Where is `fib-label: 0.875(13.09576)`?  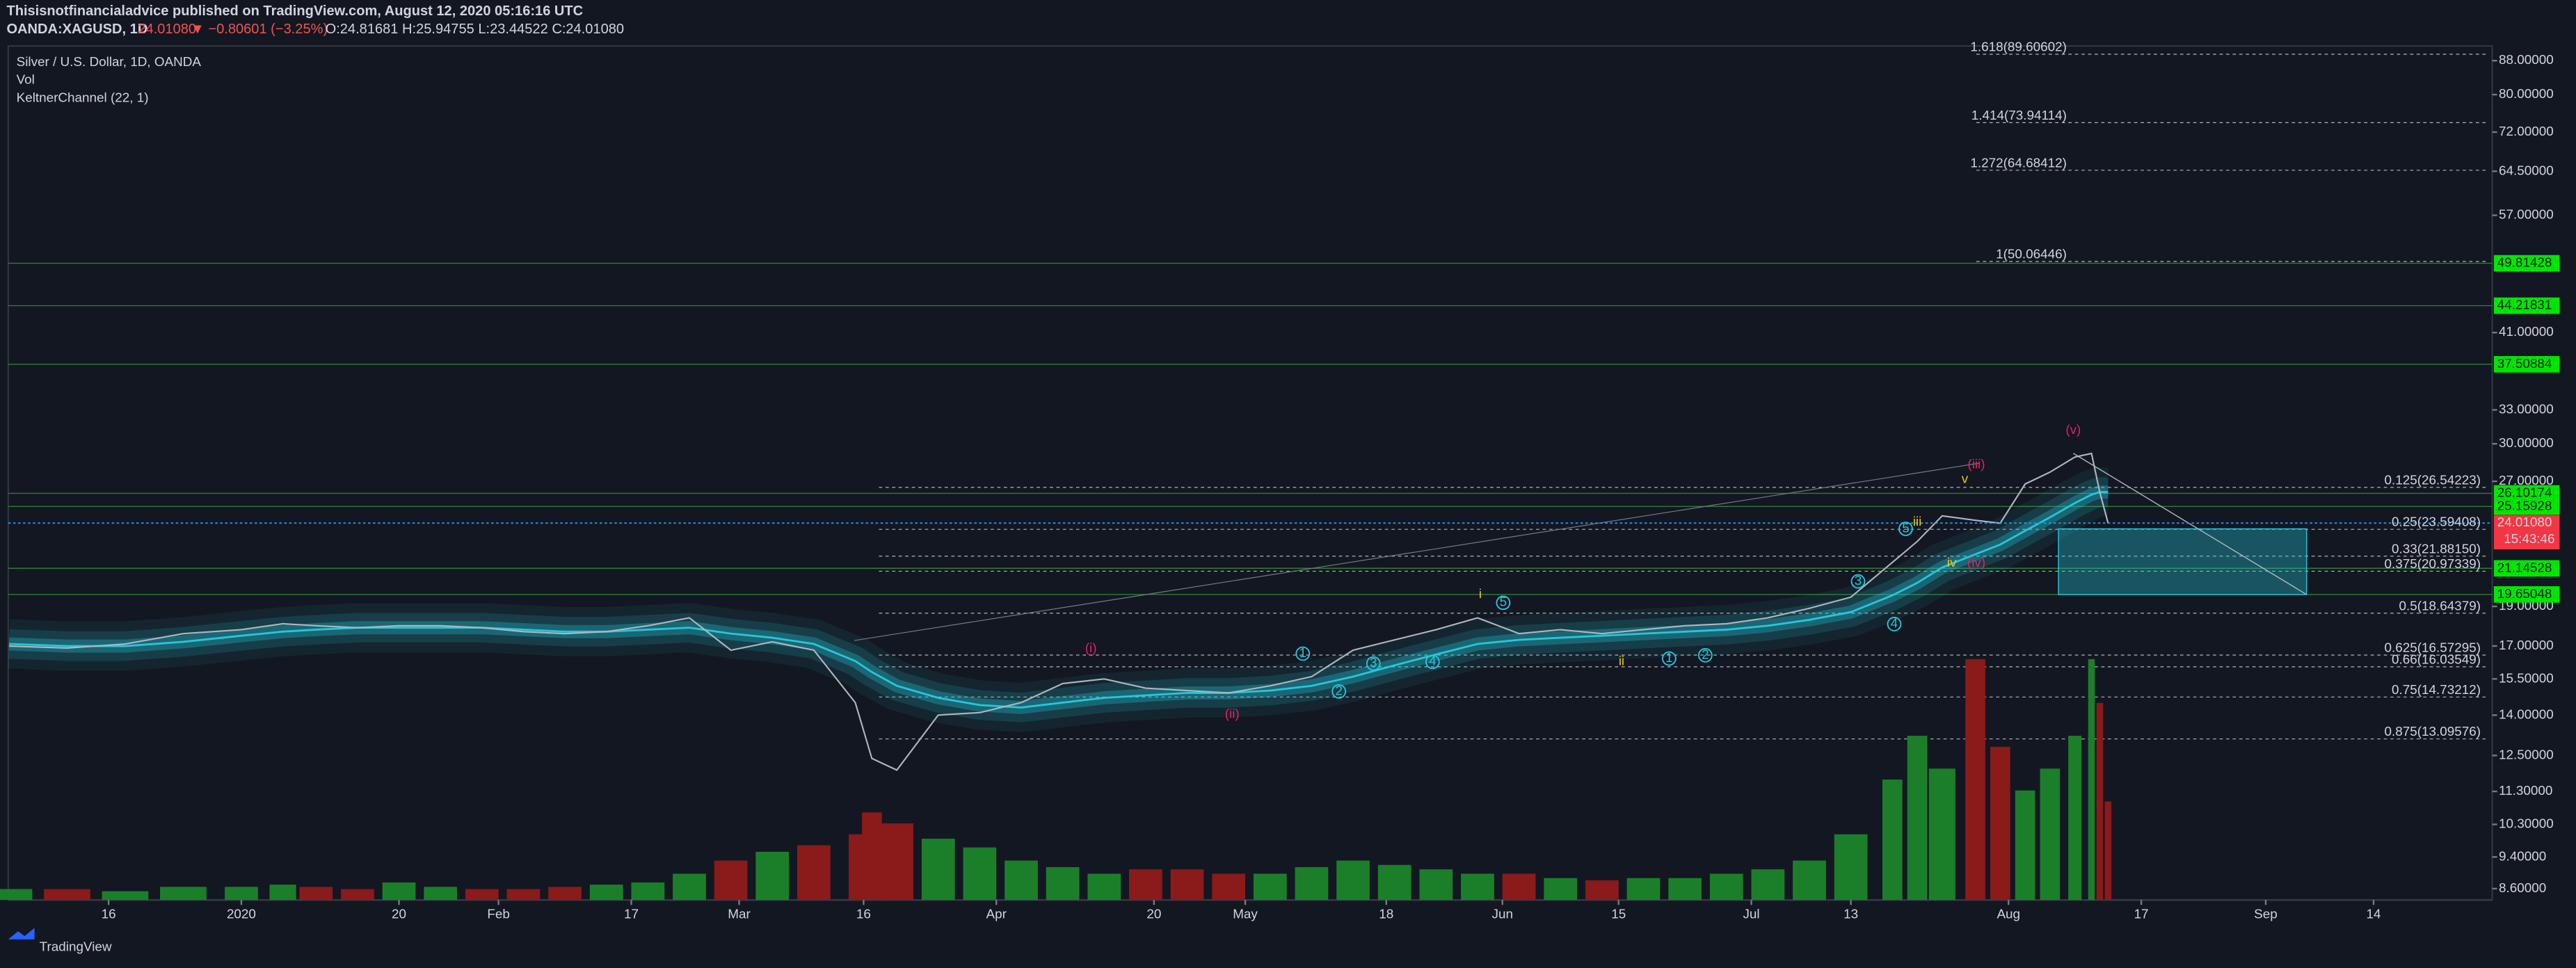
fib-label: 0.875(13.09576) is located at coordinates (2432, 732).